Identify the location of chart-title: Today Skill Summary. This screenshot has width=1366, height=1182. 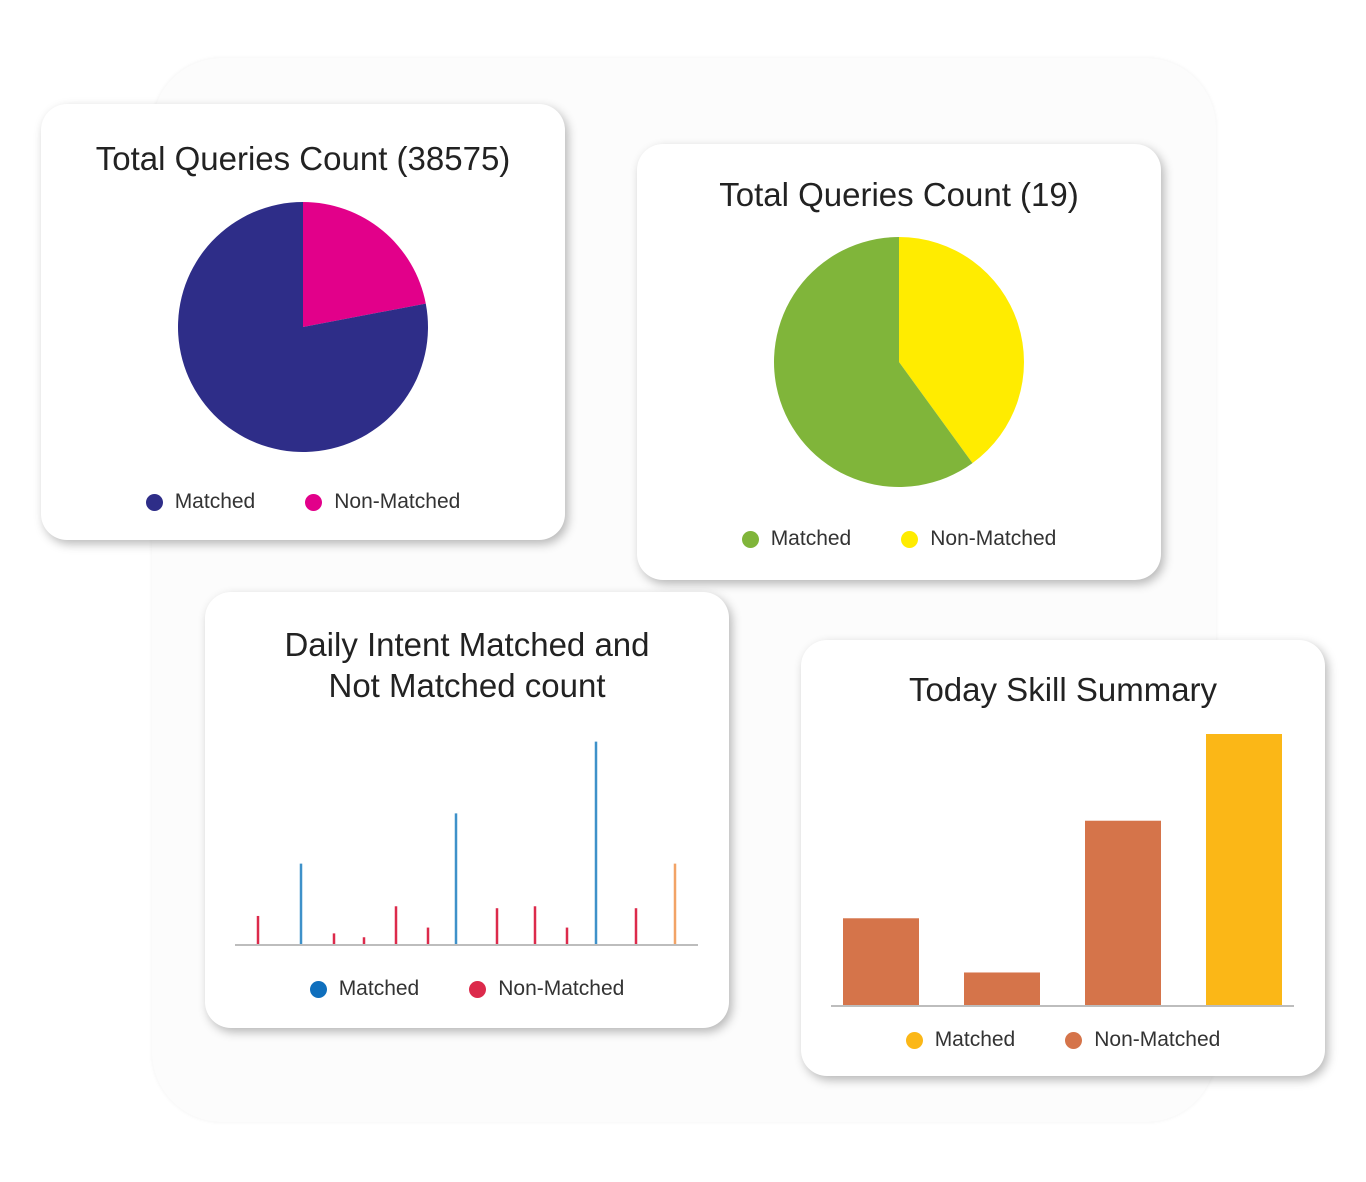
(1063, 689).